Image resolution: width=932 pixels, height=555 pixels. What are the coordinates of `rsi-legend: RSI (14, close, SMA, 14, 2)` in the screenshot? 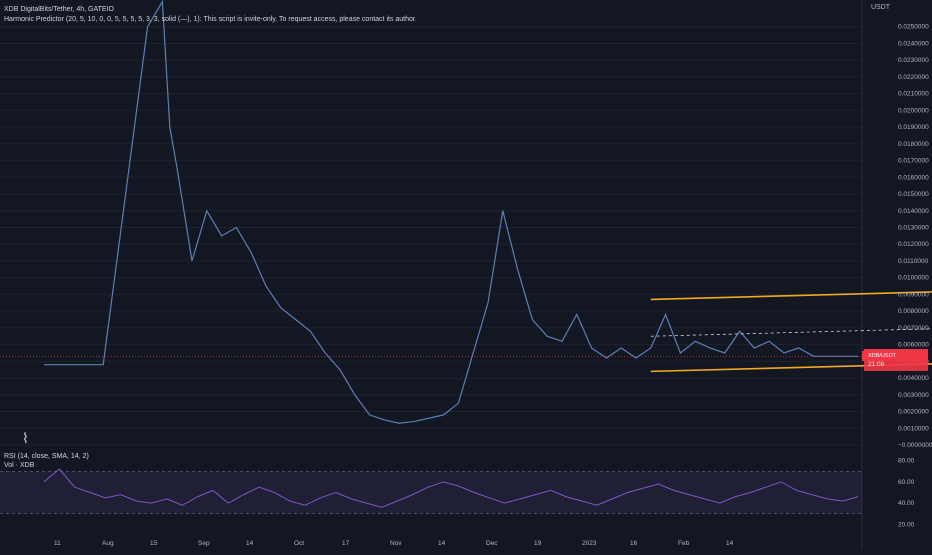 It's located at (46, 456).